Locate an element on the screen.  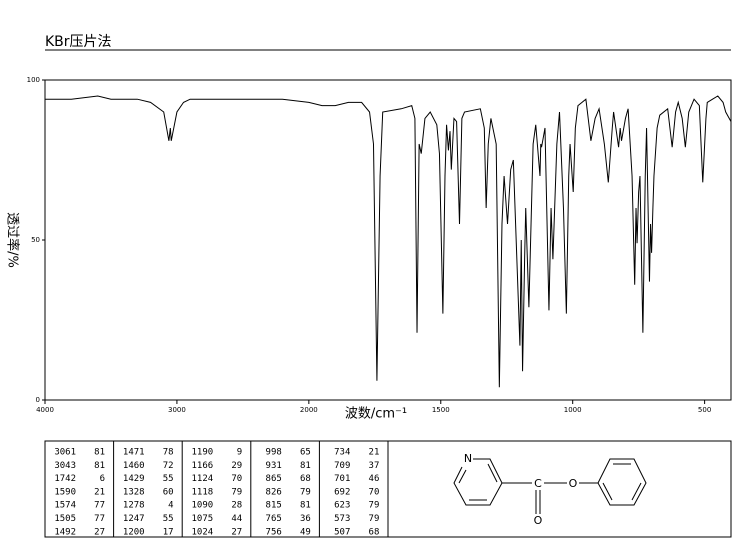
peak-wavenumber: 1574 is located at coordinates (65, 506).